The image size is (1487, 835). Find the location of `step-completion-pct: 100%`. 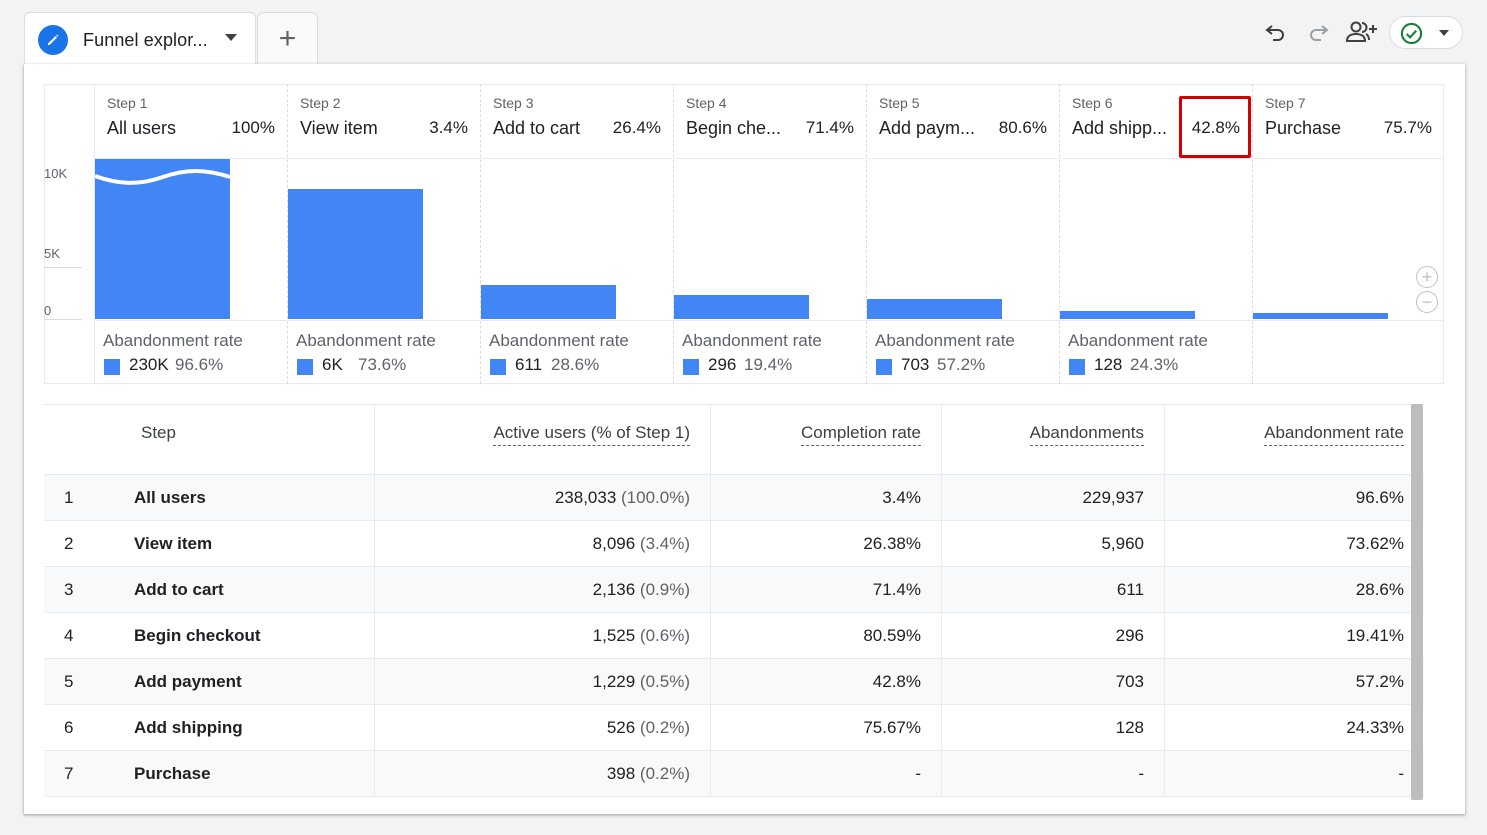

step-completion-pct: 100% is located at coordinates (253, 127).